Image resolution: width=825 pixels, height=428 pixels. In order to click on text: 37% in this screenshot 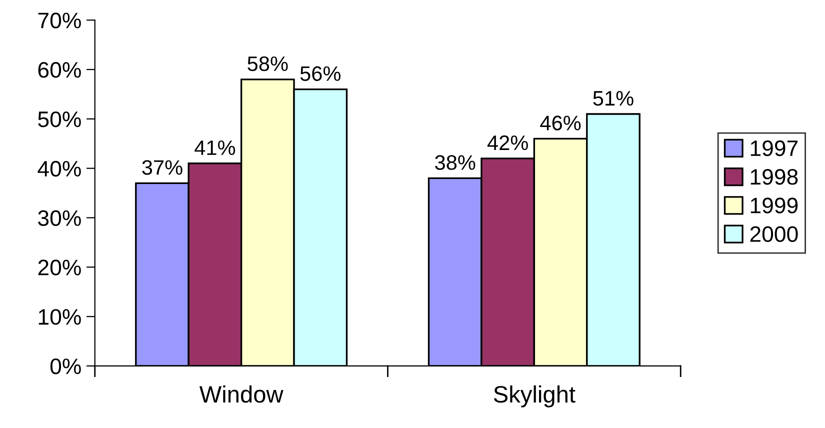, I will do `click(162, 167)`.